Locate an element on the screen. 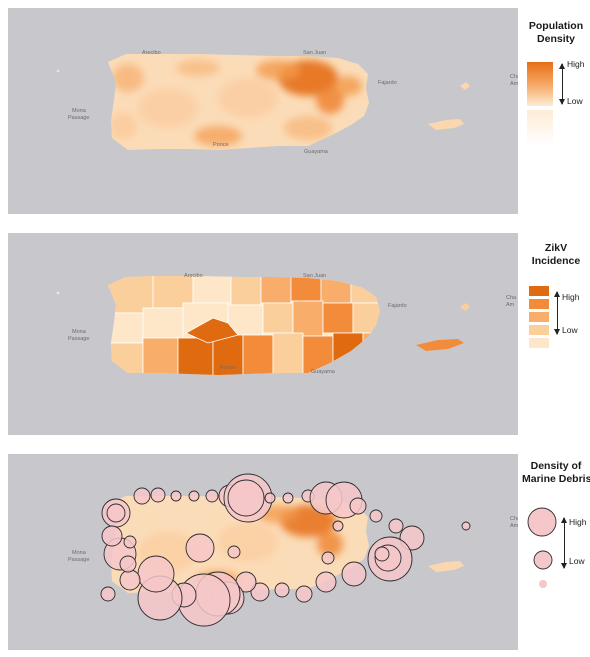 The image size is (590, 657). size-legend-large is located at coordinates (542, 522).